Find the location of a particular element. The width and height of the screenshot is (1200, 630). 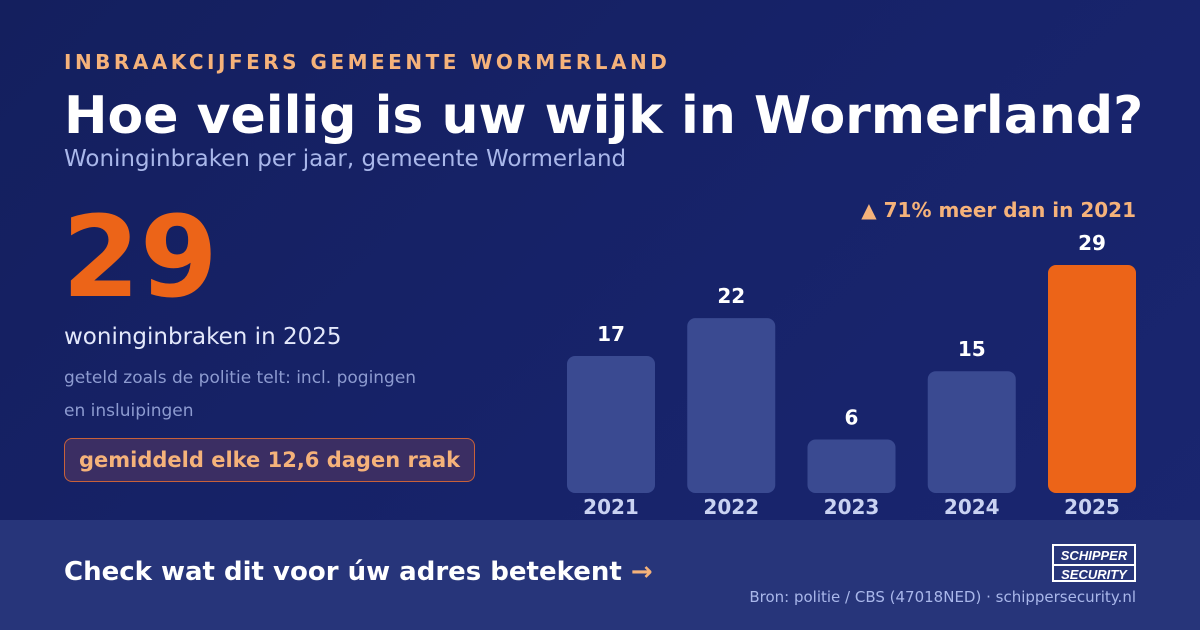

bar-2022 is located at coordinates (731, 405).